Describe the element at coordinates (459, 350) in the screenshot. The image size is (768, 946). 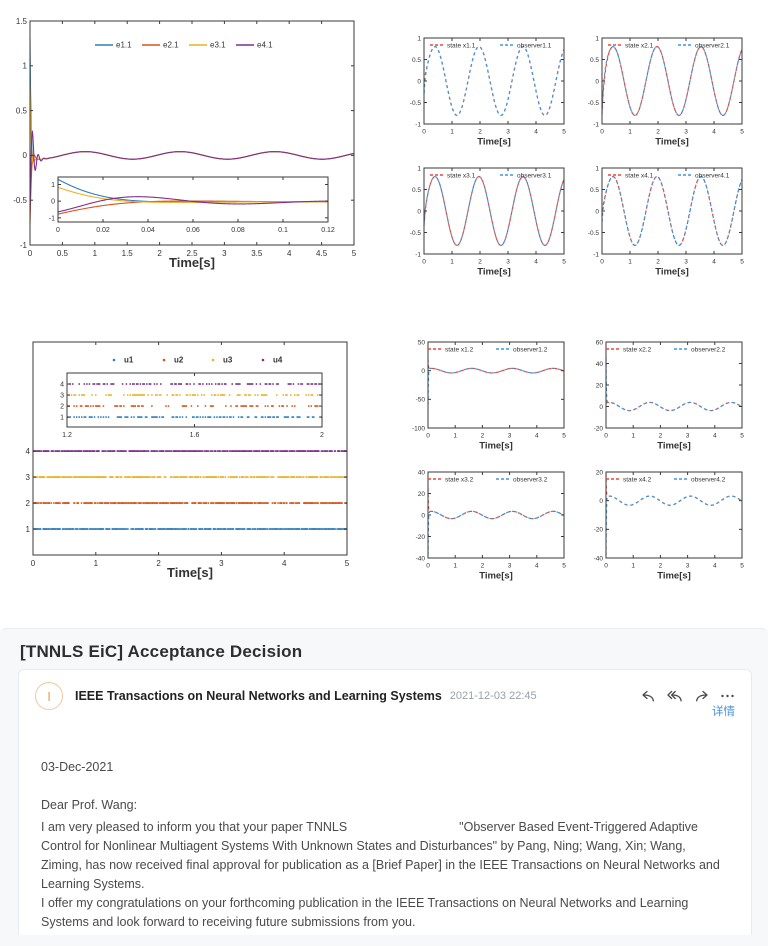
I see `svg-text: state x1.2` at that location.